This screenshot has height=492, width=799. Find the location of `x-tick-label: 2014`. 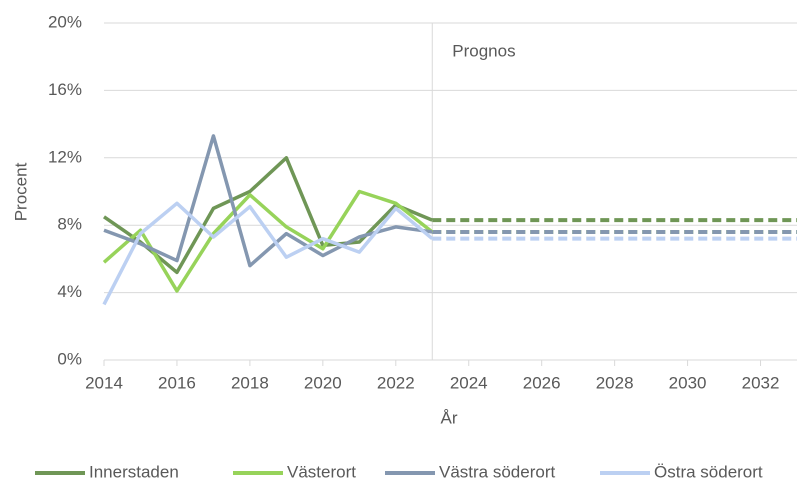

x-tick-label: 2014 is located at coordinates (104, 382).